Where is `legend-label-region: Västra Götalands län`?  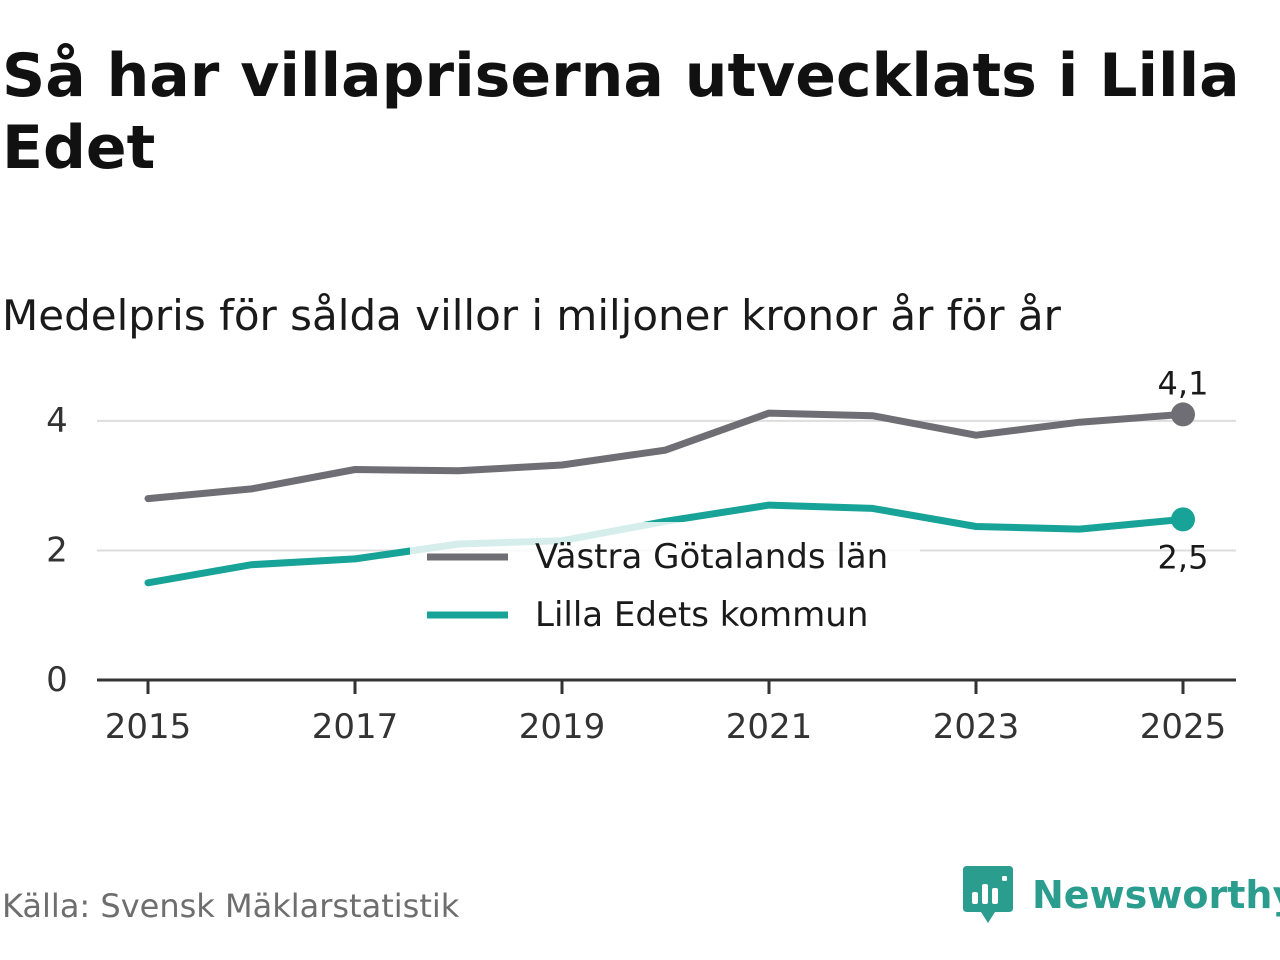
legend-label-region: Västra Götalands län is located at coordinates (711, 557).